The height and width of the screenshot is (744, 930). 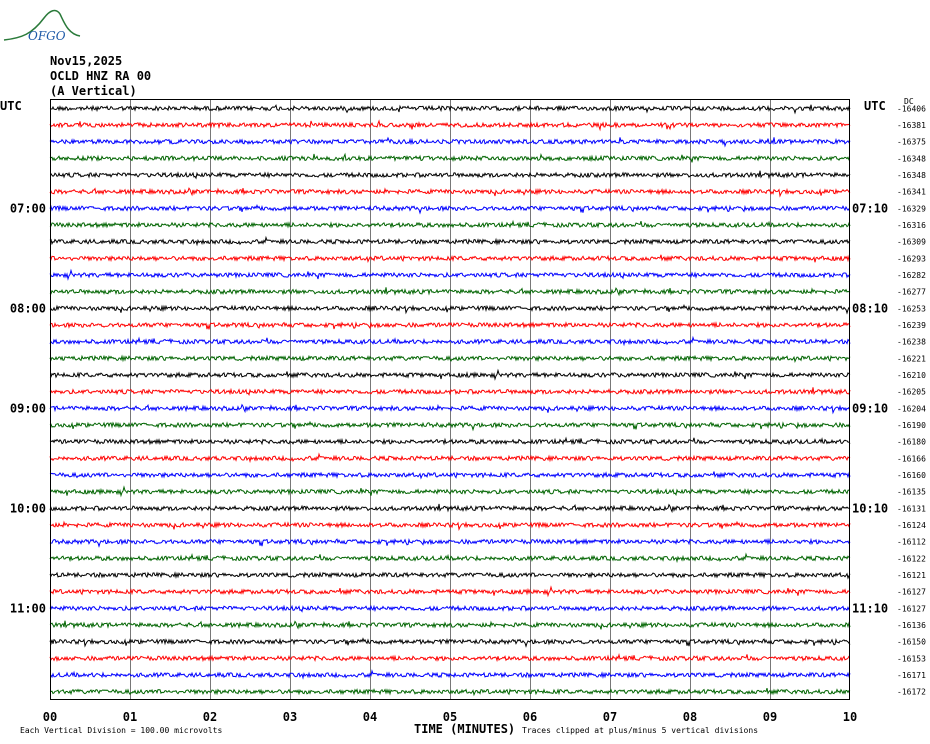 I want to click on left-time-label: 10:00, so click(x=28, y=508).